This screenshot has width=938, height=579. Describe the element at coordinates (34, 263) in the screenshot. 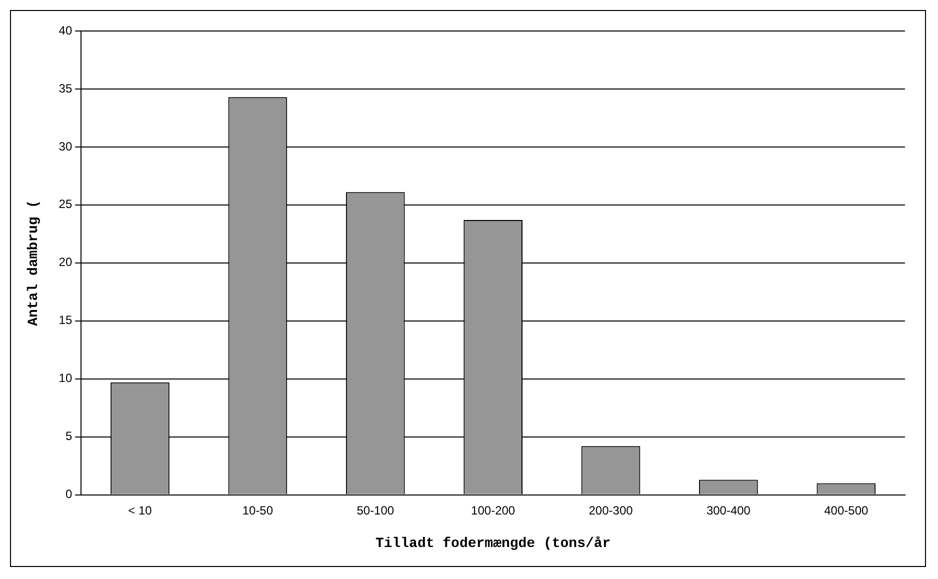

I see `y-axis-title: Antal dambrug (` at that location.